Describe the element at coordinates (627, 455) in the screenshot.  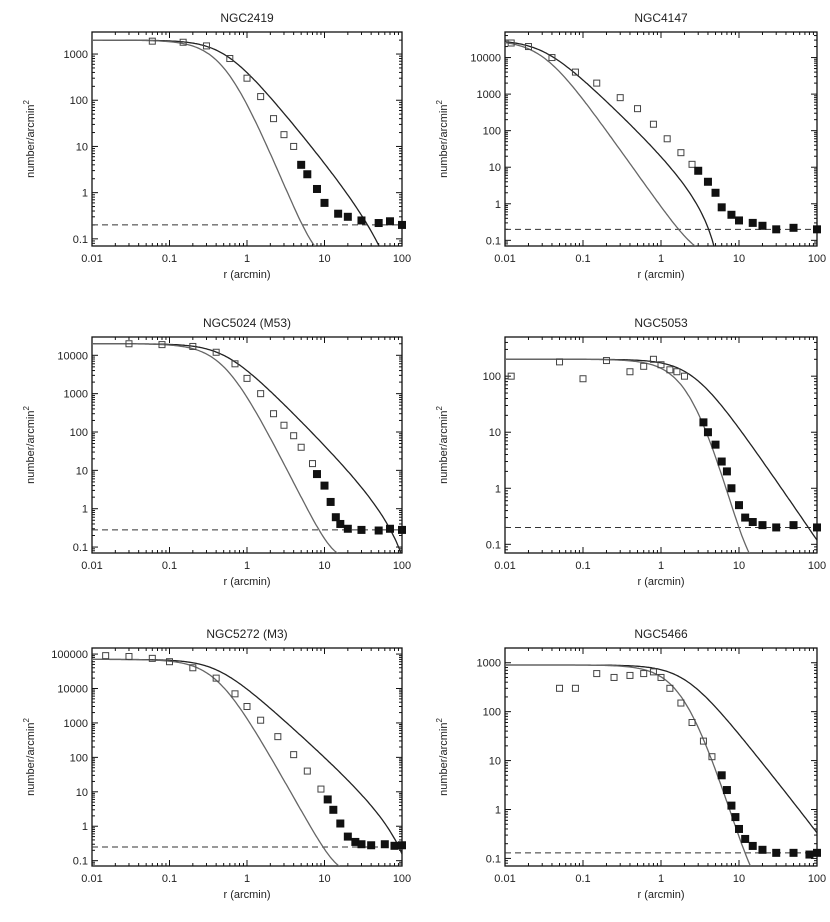
I see `panel-4-power-law-model-curve` at that location.